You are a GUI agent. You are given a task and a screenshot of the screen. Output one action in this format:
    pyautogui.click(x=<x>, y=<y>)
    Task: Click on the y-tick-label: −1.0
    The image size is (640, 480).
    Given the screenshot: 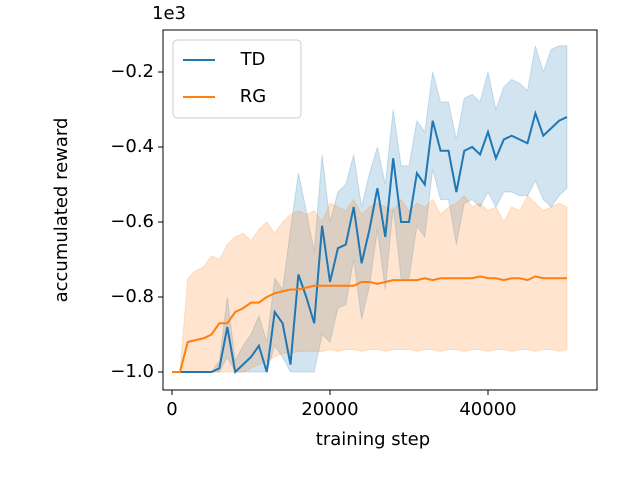 What is the action you would take?
    pyautogui.click(x=132, y=371)
    